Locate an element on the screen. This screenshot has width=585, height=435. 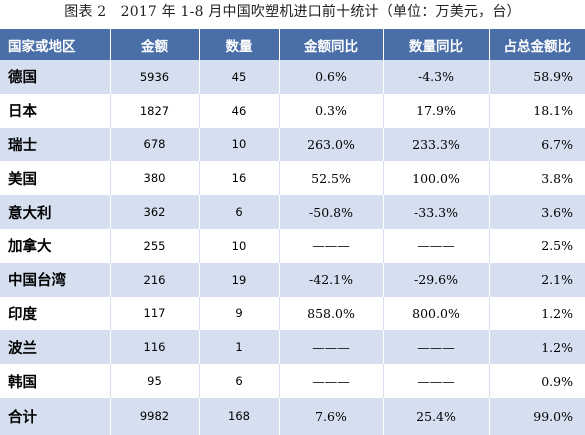
cell-share: 0.9% is located at coordinates (537, 381).